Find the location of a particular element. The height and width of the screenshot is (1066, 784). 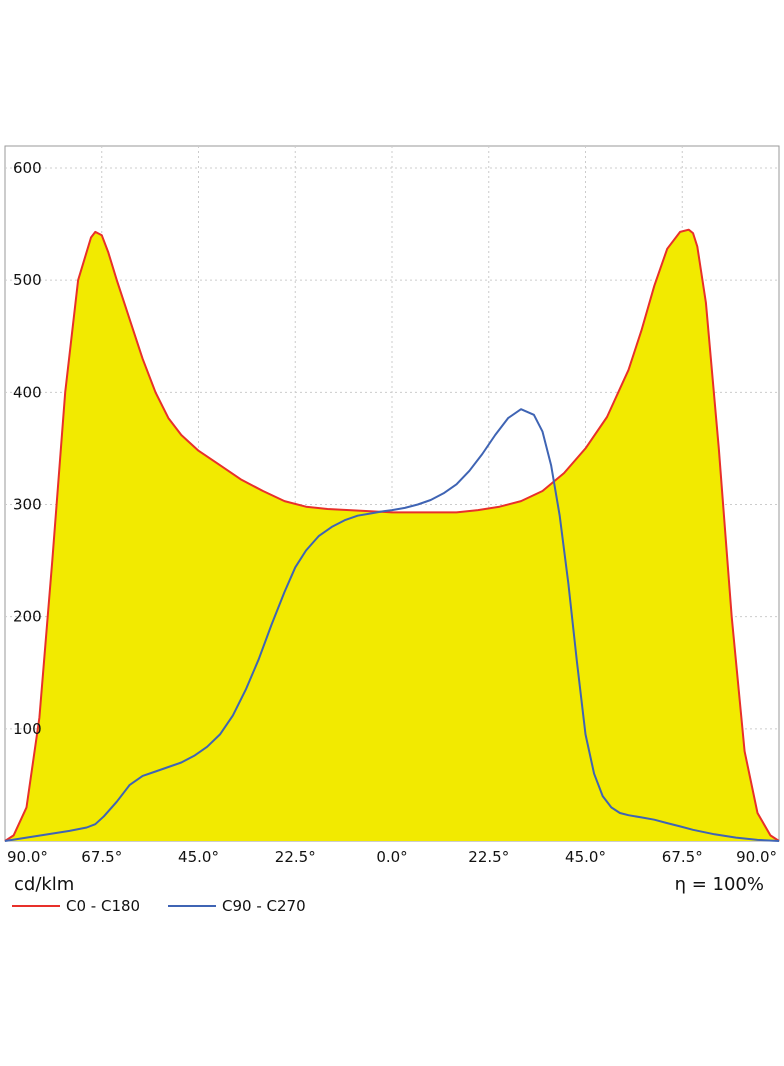

y-tick-label: 400 is located at coordinates (27, 392).